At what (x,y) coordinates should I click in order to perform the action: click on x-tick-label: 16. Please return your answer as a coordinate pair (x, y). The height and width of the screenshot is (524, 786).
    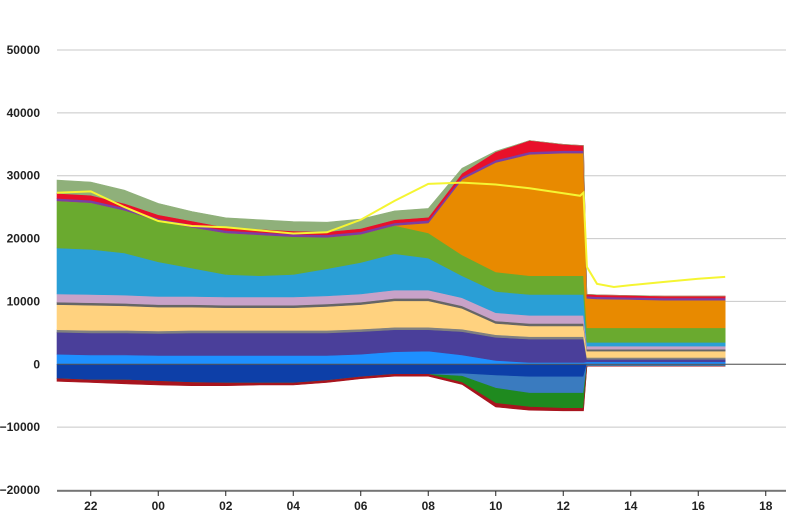
    Looking at the image, I should click on (699, 506).